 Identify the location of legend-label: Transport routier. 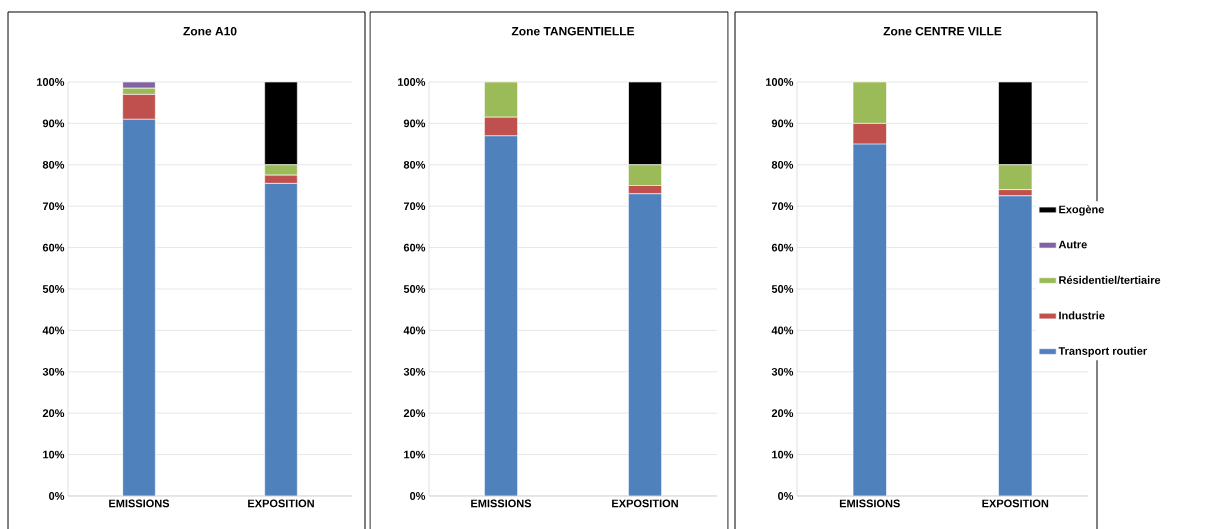
(1102, 352).